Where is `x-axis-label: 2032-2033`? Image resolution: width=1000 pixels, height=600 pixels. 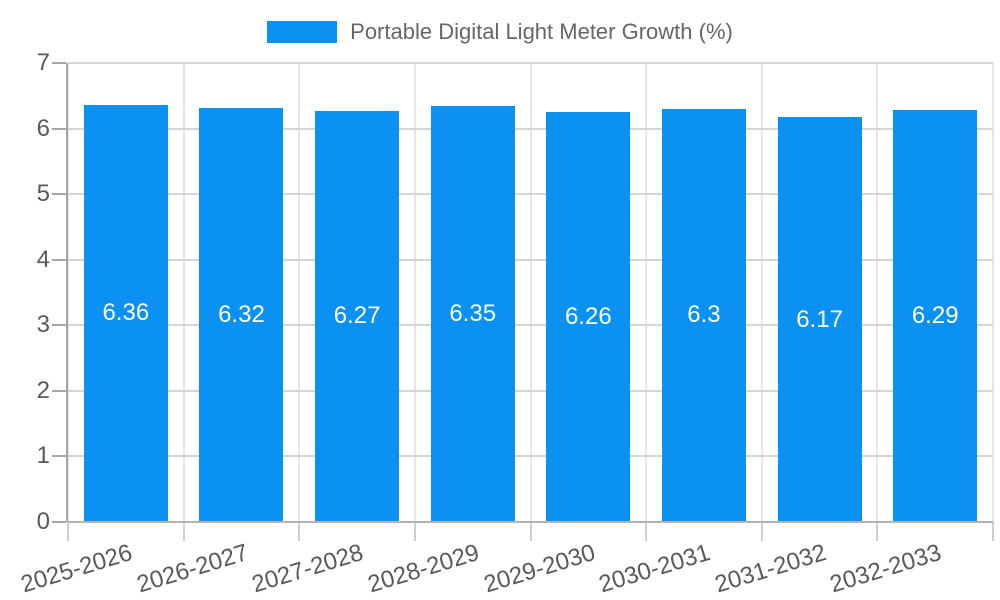
x-axis-label: 2032-2033 is located at coordinates (886, 569).